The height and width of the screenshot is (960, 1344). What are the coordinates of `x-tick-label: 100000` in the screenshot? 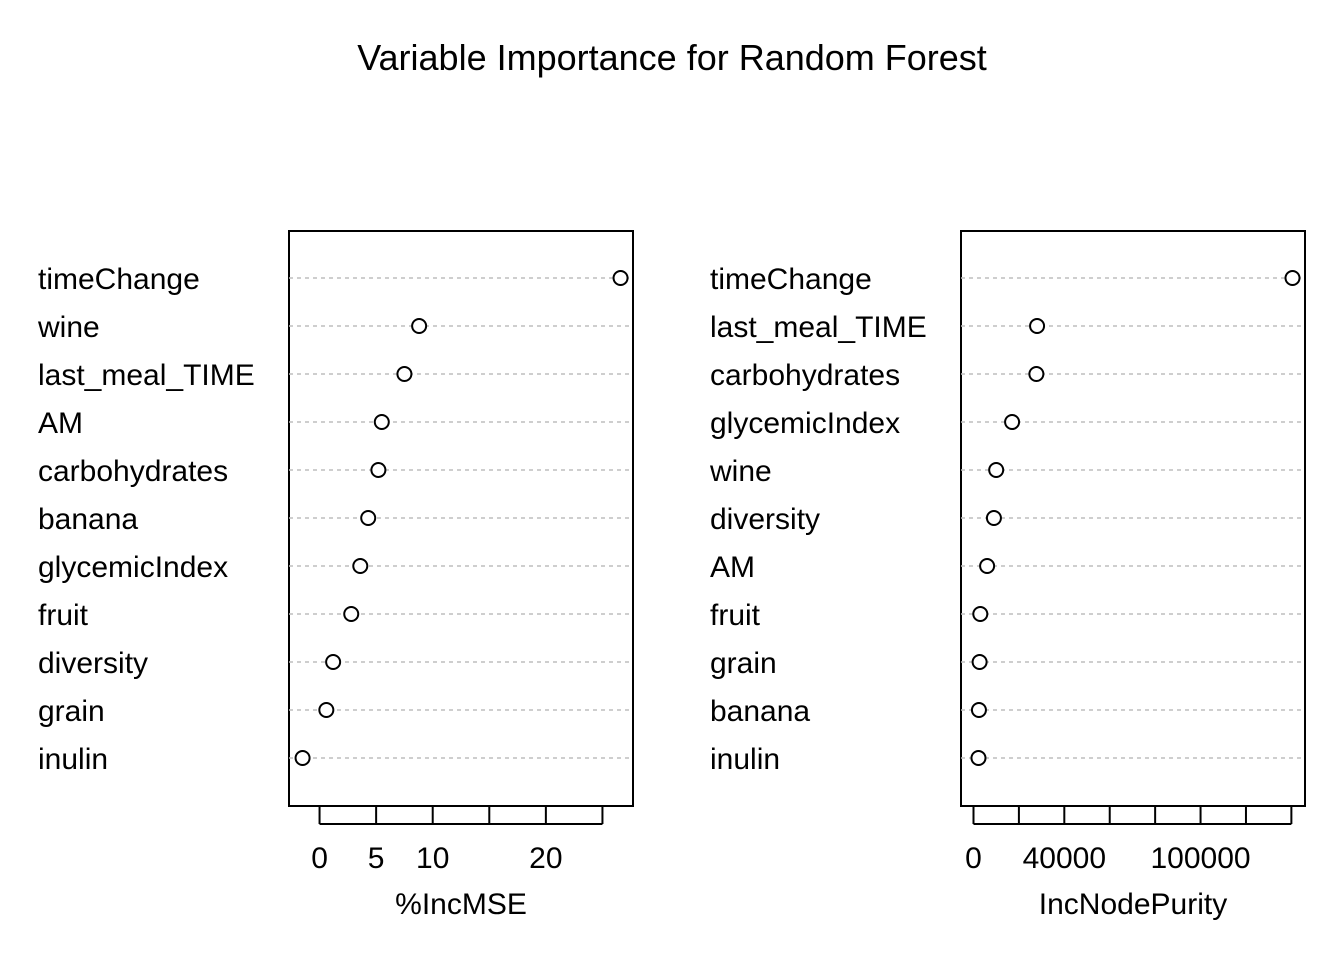 It's located at (1200, 858).